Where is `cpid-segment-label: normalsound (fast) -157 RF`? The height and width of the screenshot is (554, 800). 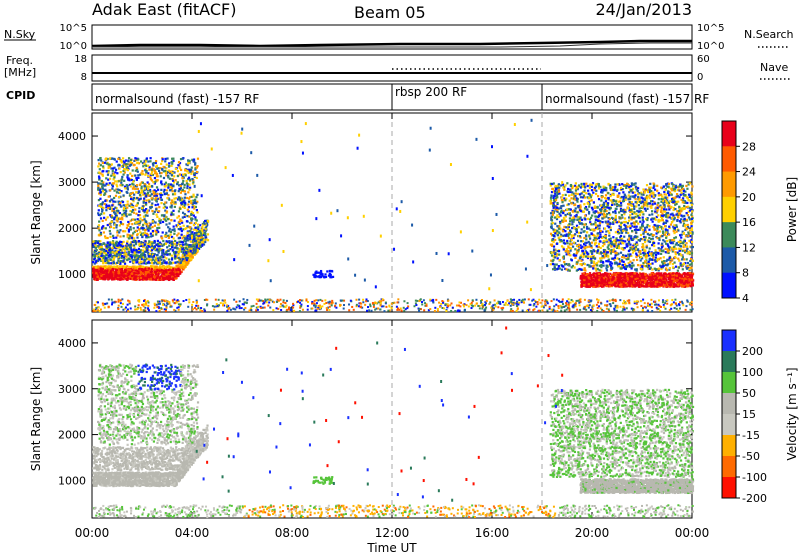 cpid-segment-label: normalsound (fast) -157 RF is located at coordinates (627, 99).